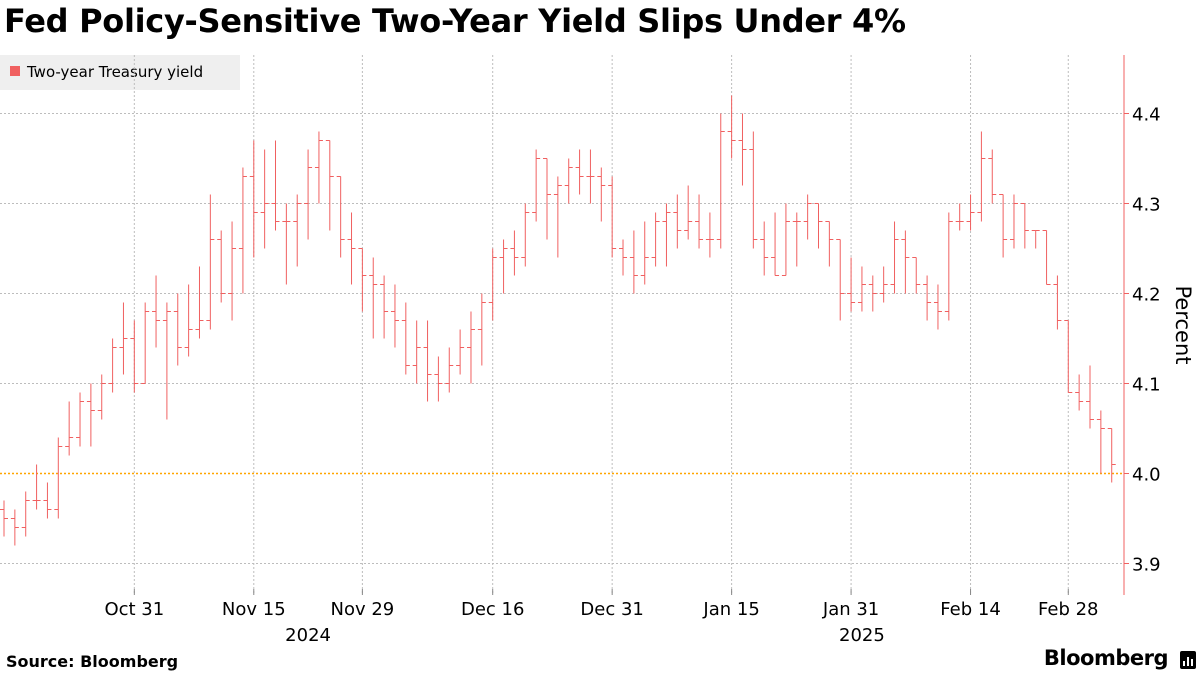 This screenshot has width=1200, height=675. I want to click on y-tick-label: 4.3, so click(1146, 205).